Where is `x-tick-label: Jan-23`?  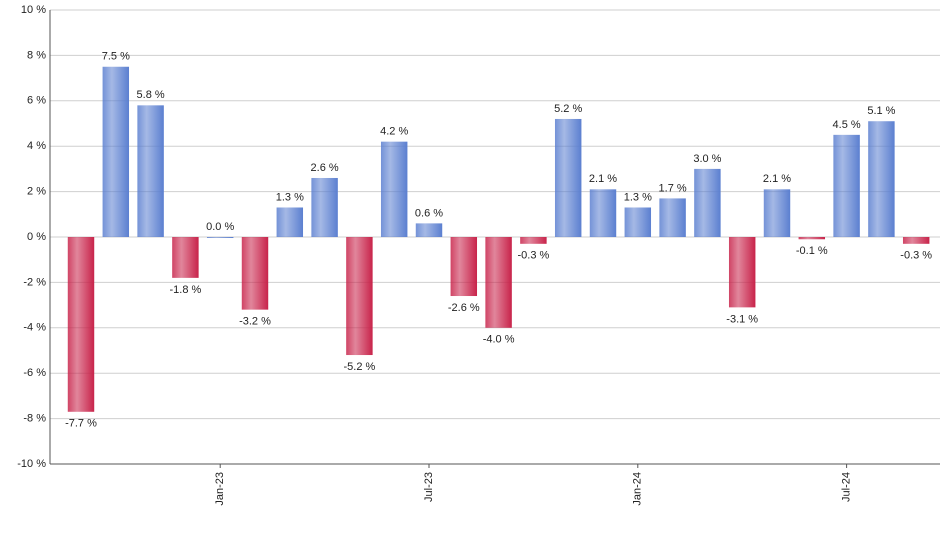 x-tick-label: Jan-23 is located at coordinates (220, 489).